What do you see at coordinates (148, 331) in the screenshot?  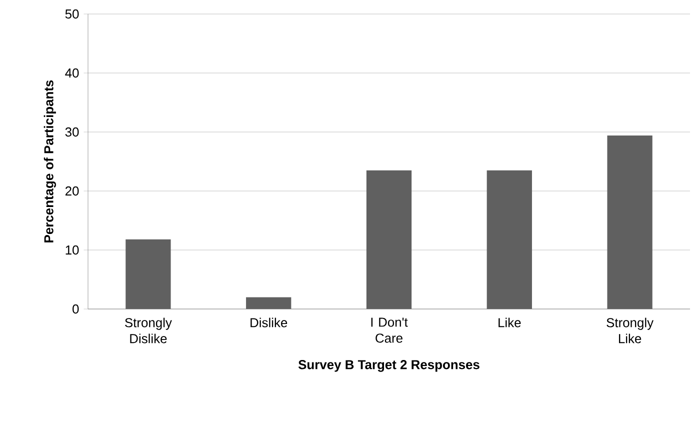 I see `x-tick-label: Strongly Dislike` at bounding box center [148, 331].